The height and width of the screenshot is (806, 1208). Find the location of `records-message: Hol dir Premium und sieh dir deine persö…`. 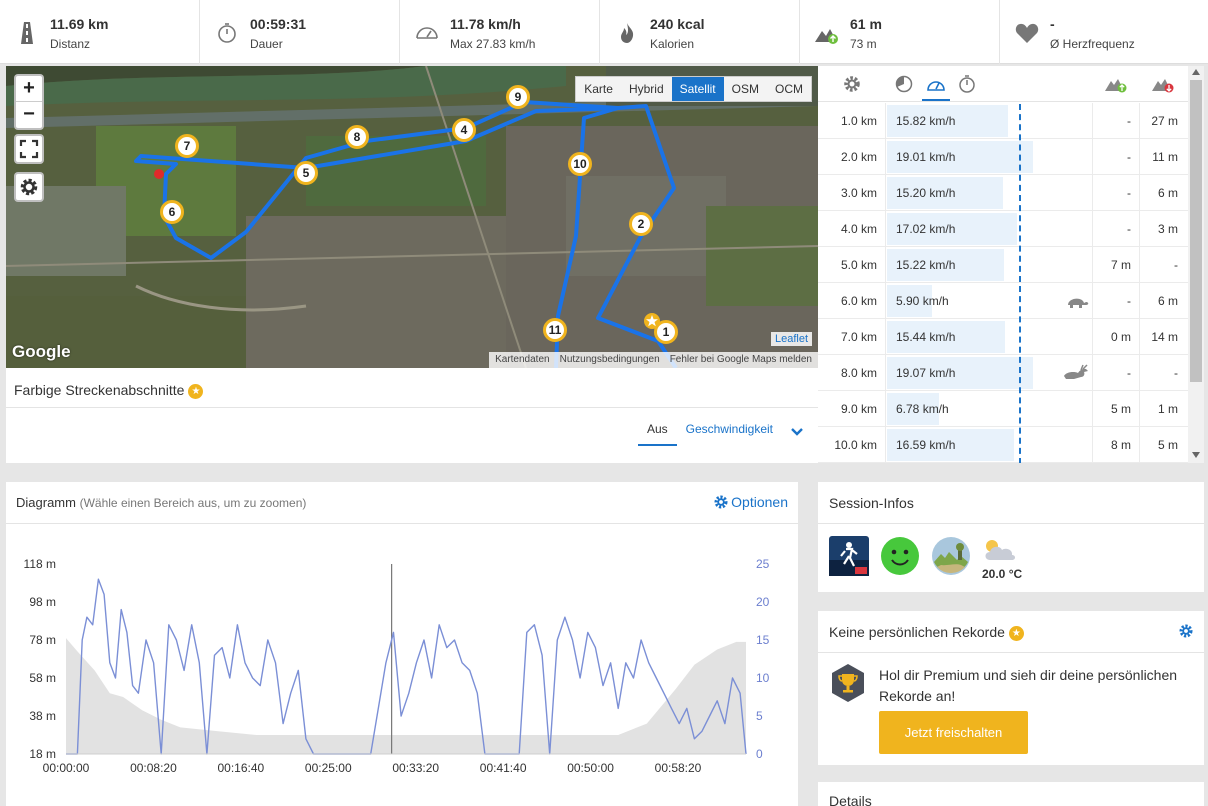

records-message: Hol dir Premium und sieh dir deine persö… is located at coordinates (1028, 685).